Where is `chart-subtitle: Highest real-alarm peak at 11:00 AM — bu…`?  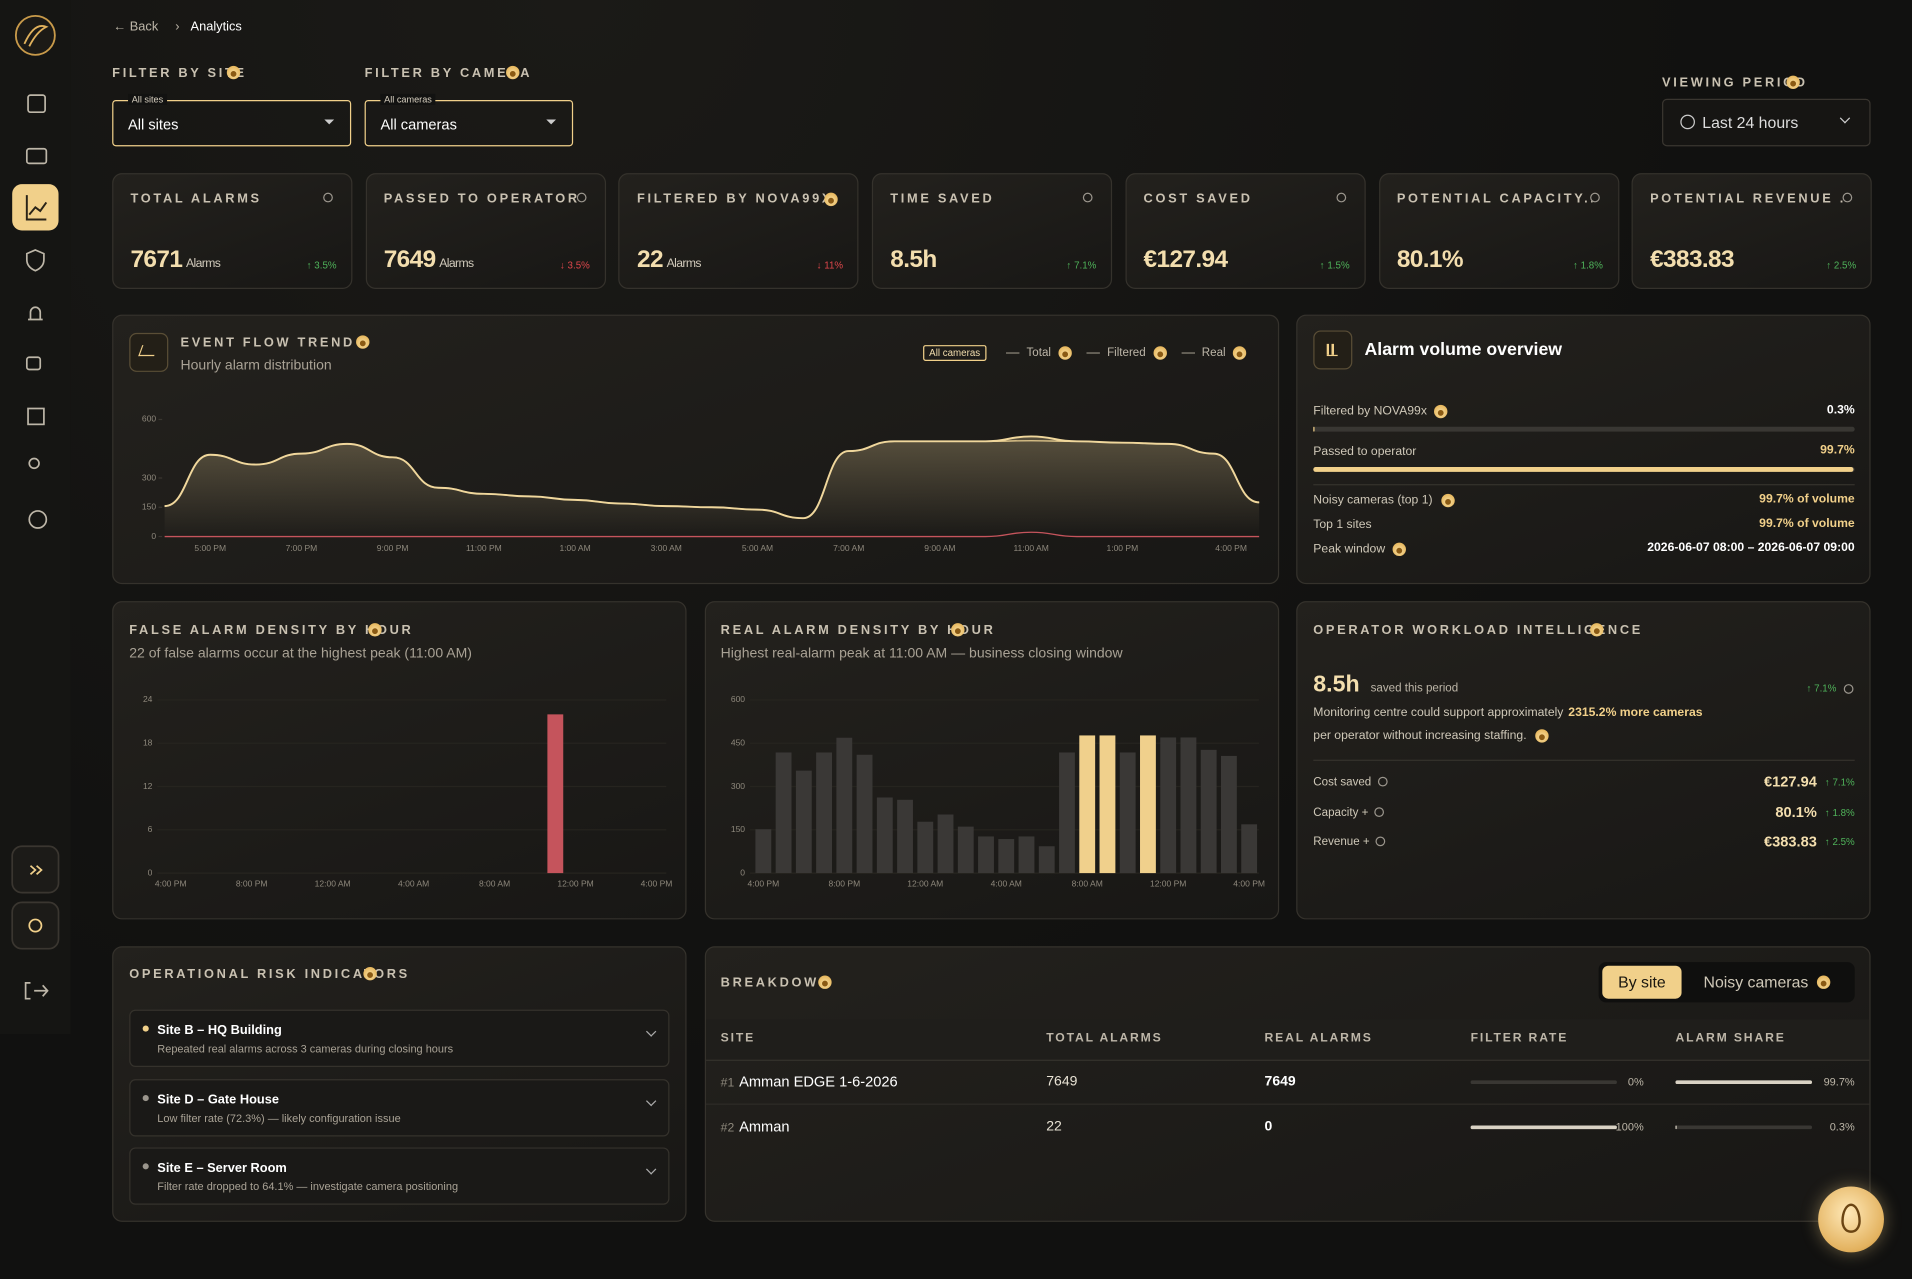 chart-subtitle: Highest real-alarm peak at 11:00 AM — bu… is located at coordinates (921, 653).